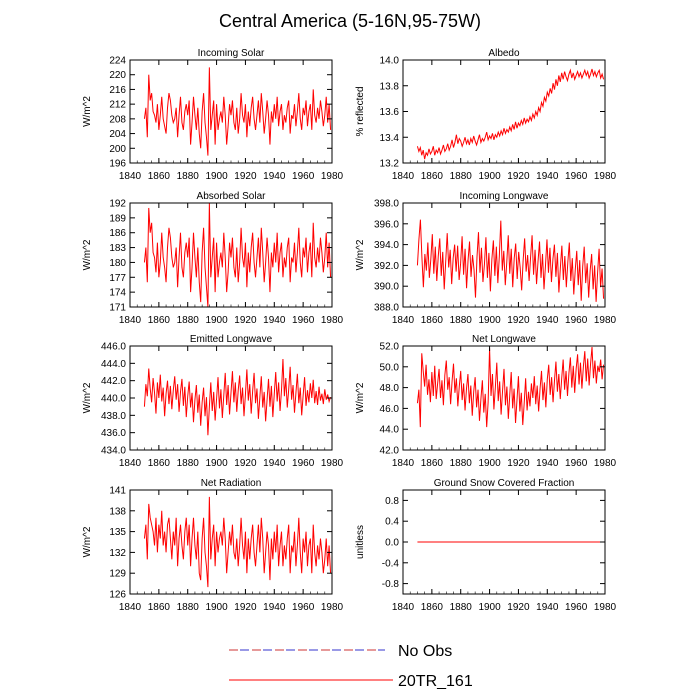  What do you see at coordinates (504, 339) in the screenshot?
I see `panel-title-net-longwave: Net Longwave` at bounding box center [504, 339].